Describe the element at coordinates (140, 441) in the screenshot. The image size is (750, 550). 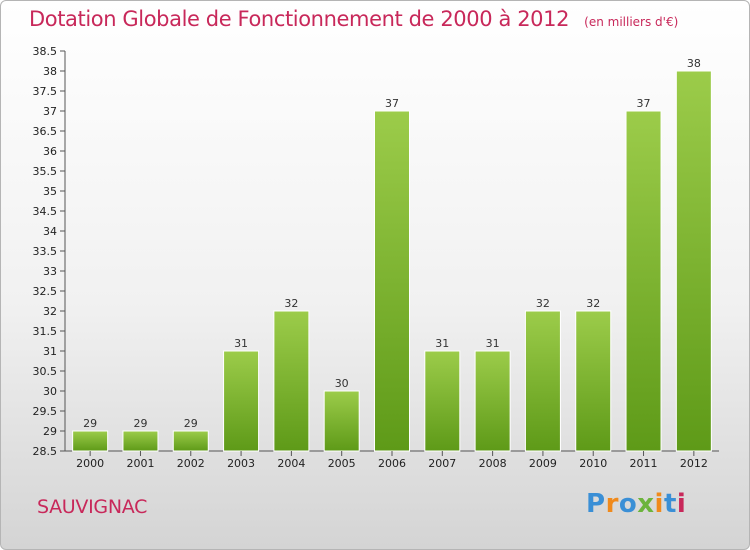
I see `bar-2001` at that location.